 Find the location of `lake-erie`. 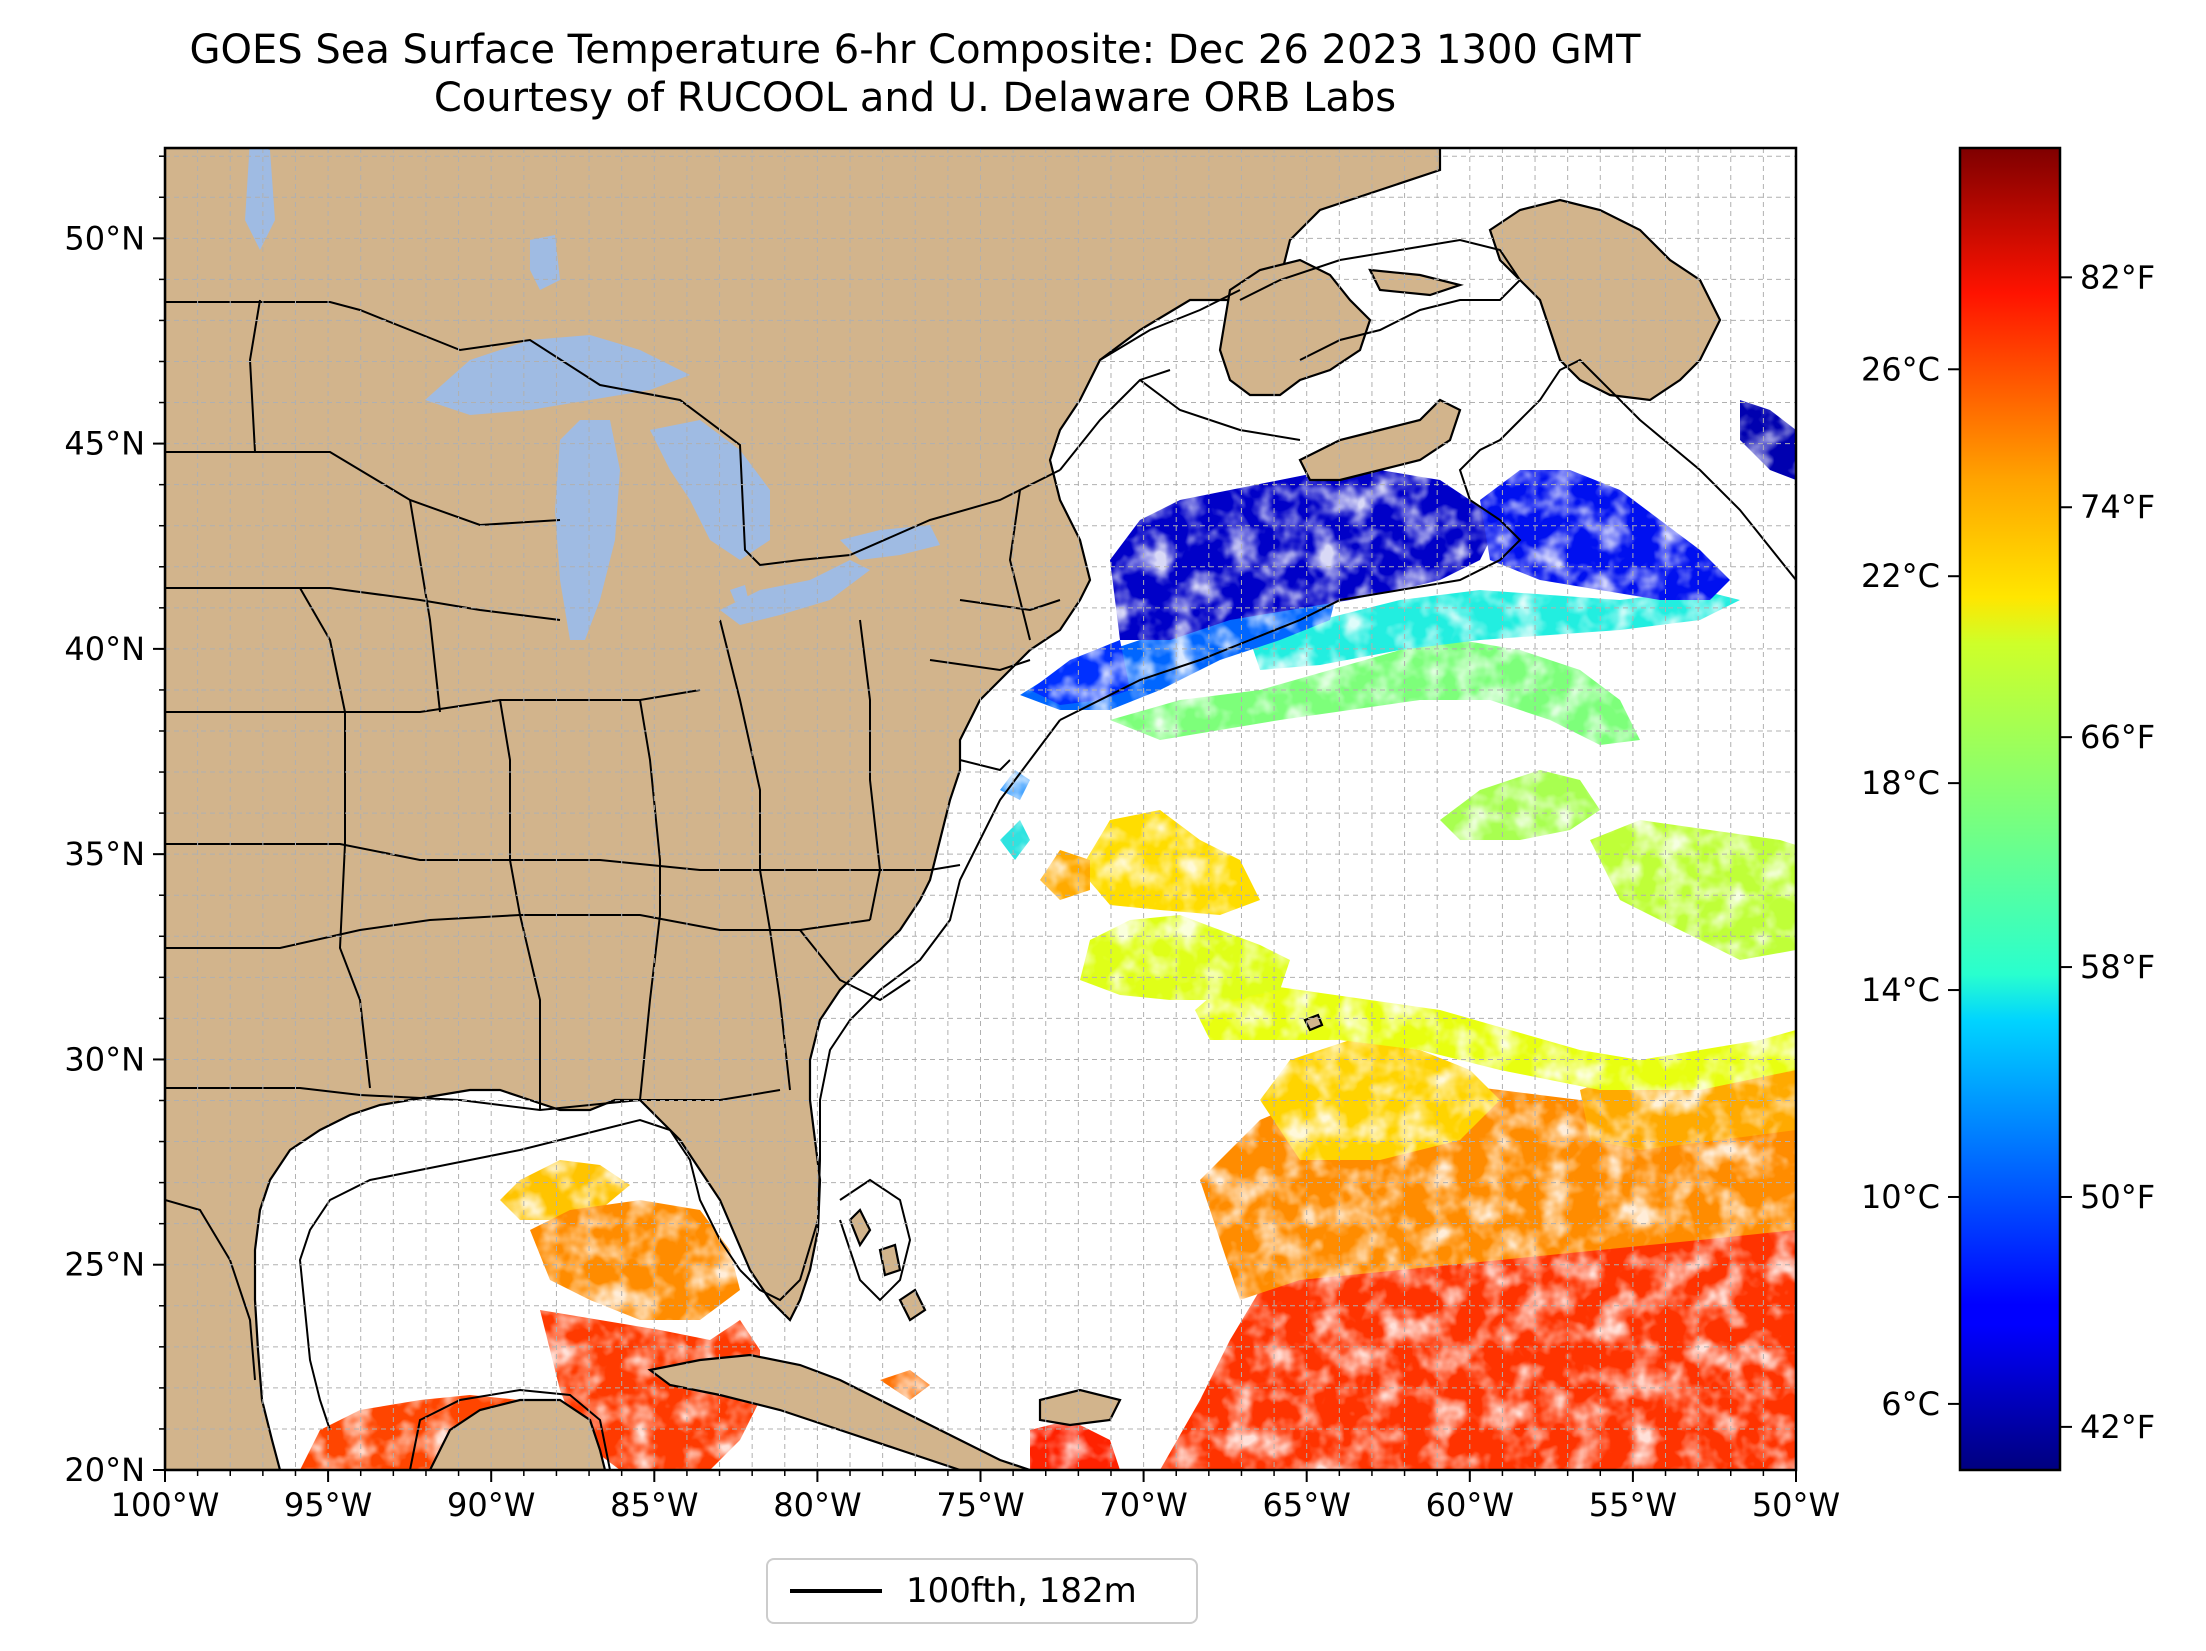

lake-erie is located at coordinates (795, 592).